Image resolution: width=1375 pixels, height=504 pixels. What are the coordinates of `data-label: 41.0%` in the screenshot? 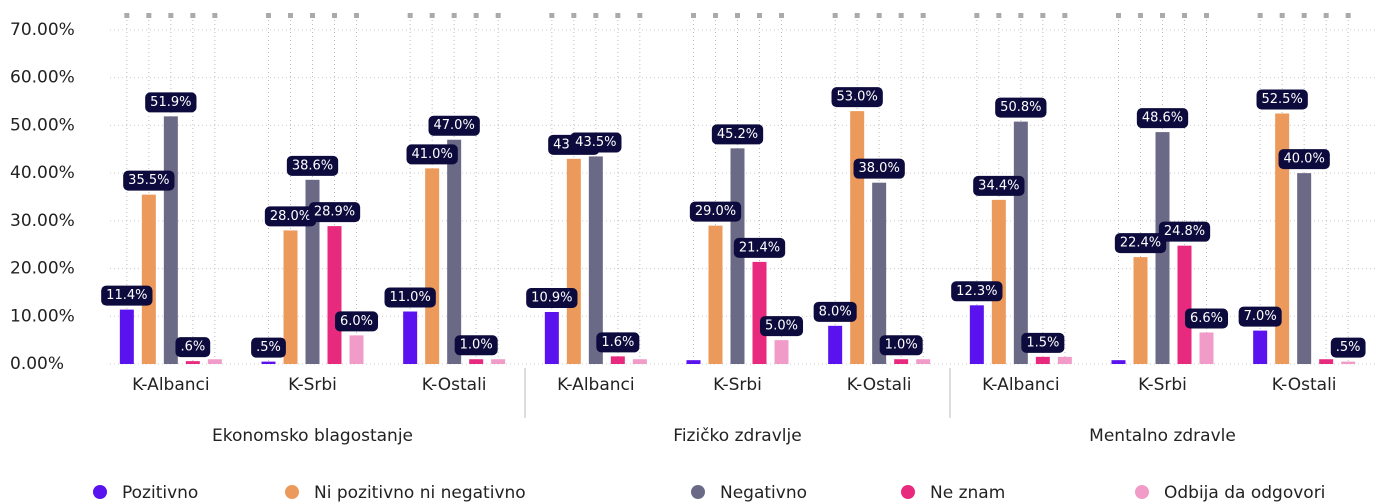 It's located at (432, 154).